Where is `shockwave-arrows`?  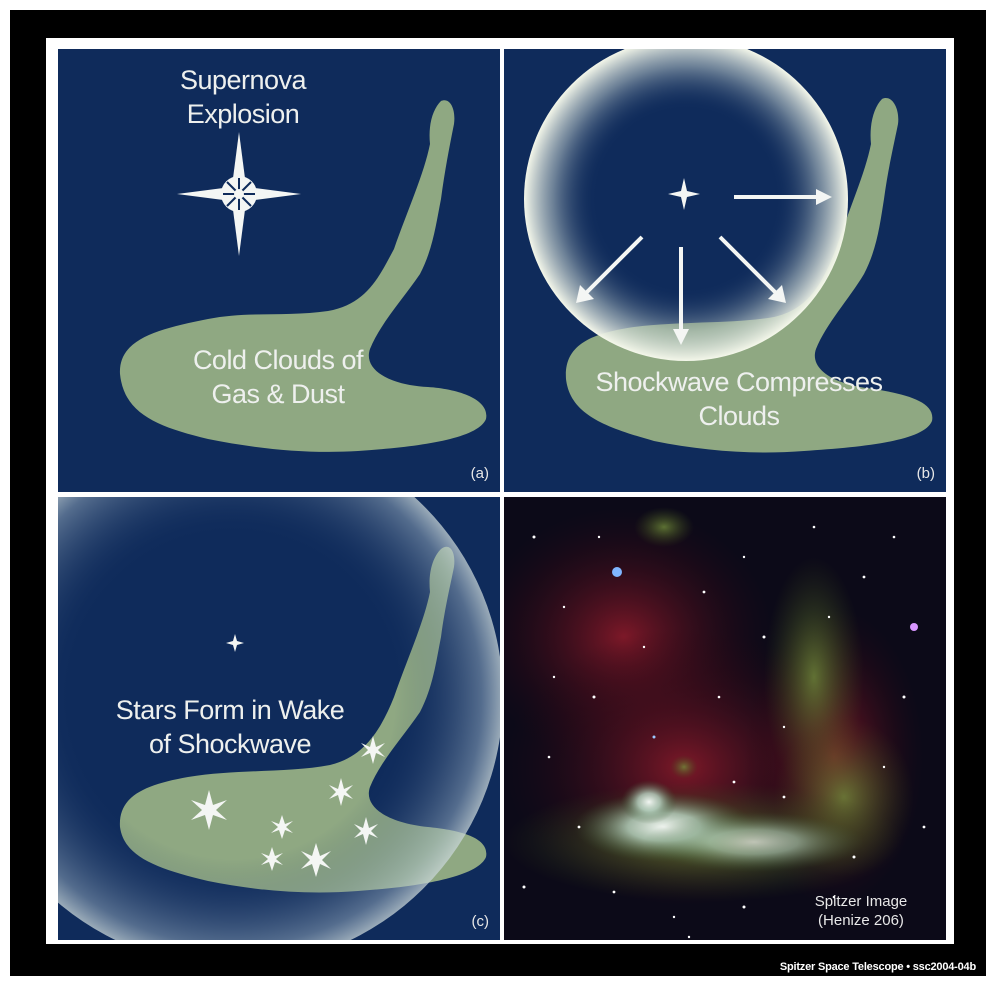 shockwave-arrows is located at coordinates (704, 267).